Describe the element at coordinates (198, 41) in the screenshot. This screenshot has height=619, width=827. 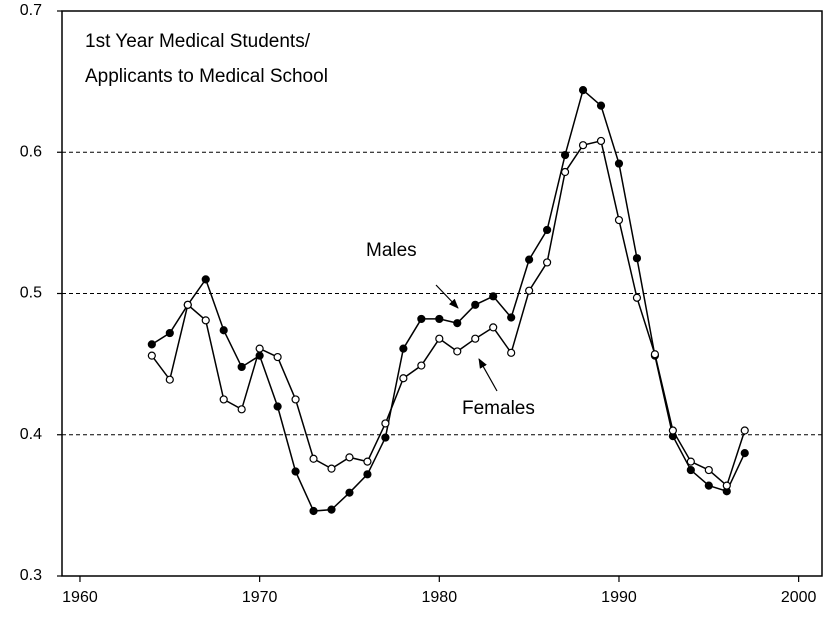
I see `chart-title: 1st Year Medical Students/` at that location.